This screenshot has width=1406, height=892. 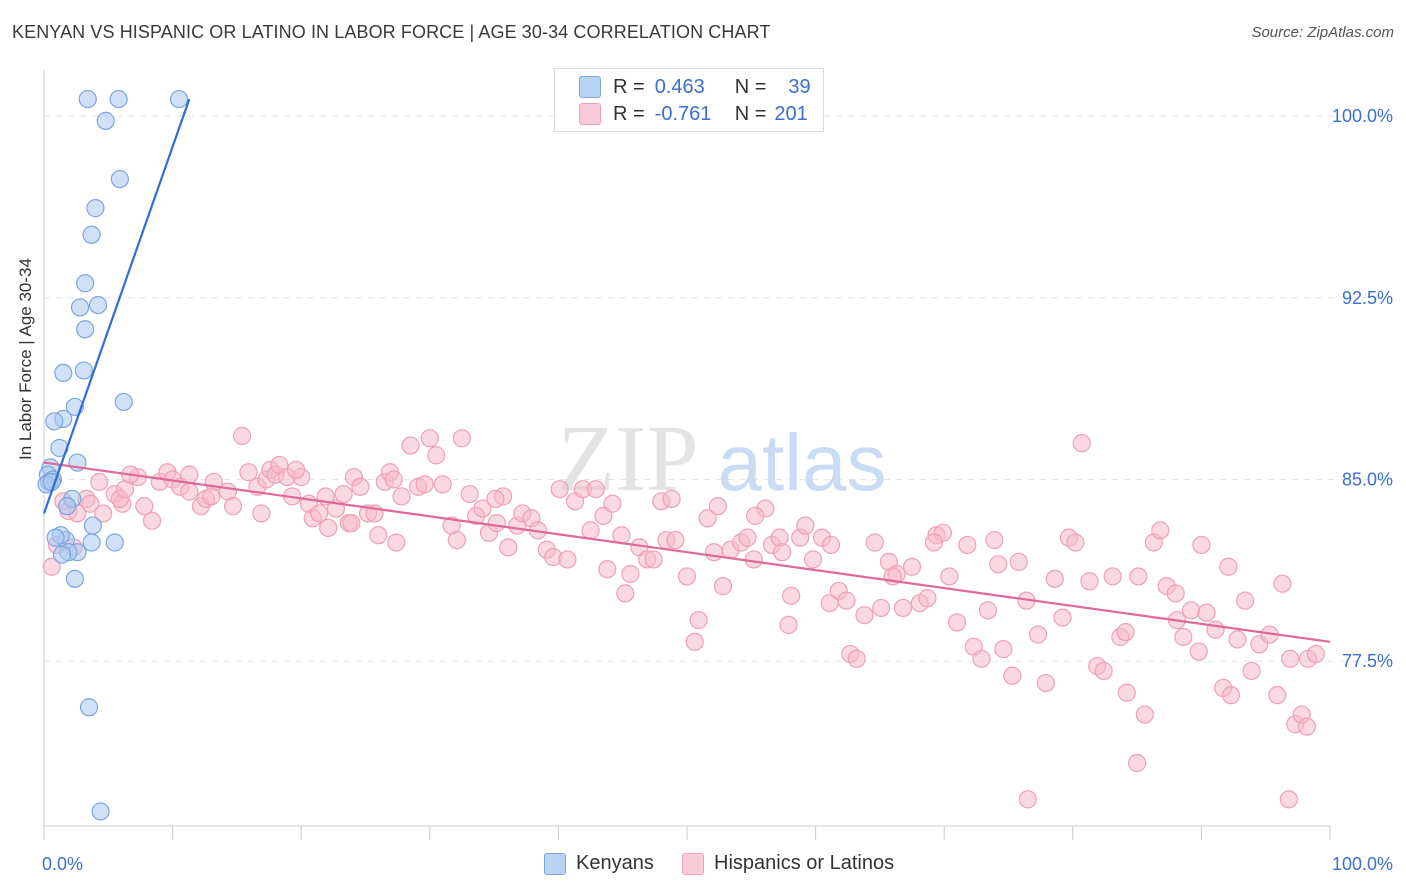 I want to click on y-tick-label: 85.0%, so click(x=1367, y=480).